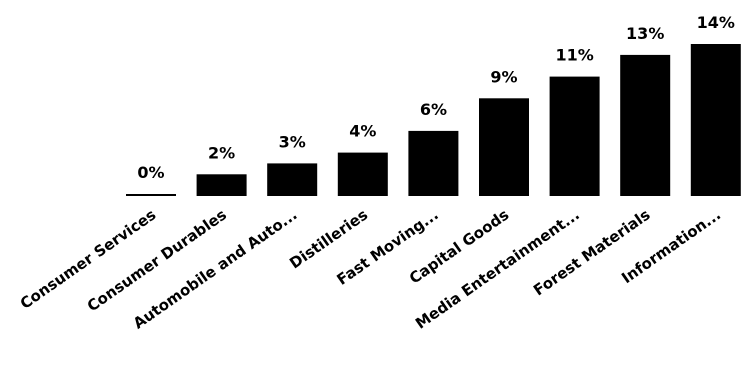 The image size is (750, 369). What do you see at coordinates (221, 152) in the screenshot?
I see `bar-value-label: 2%` at bounding box center [221, 152].